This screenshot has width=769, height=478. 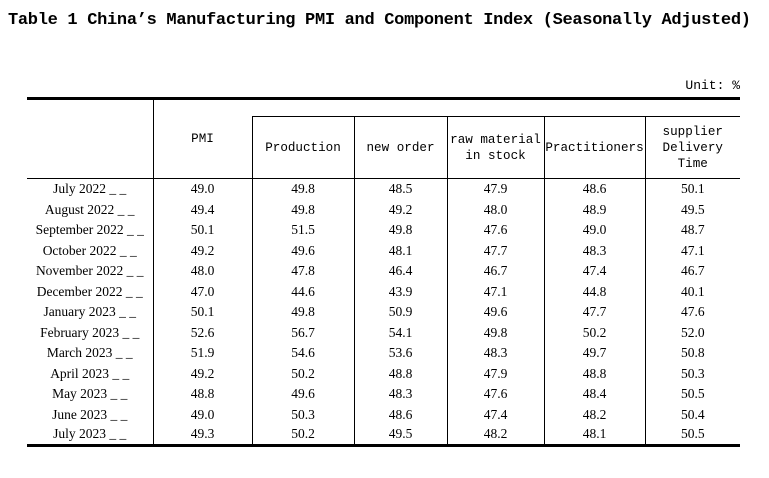 I want to click on column-header-production: Production, so click(x=302, y=147).